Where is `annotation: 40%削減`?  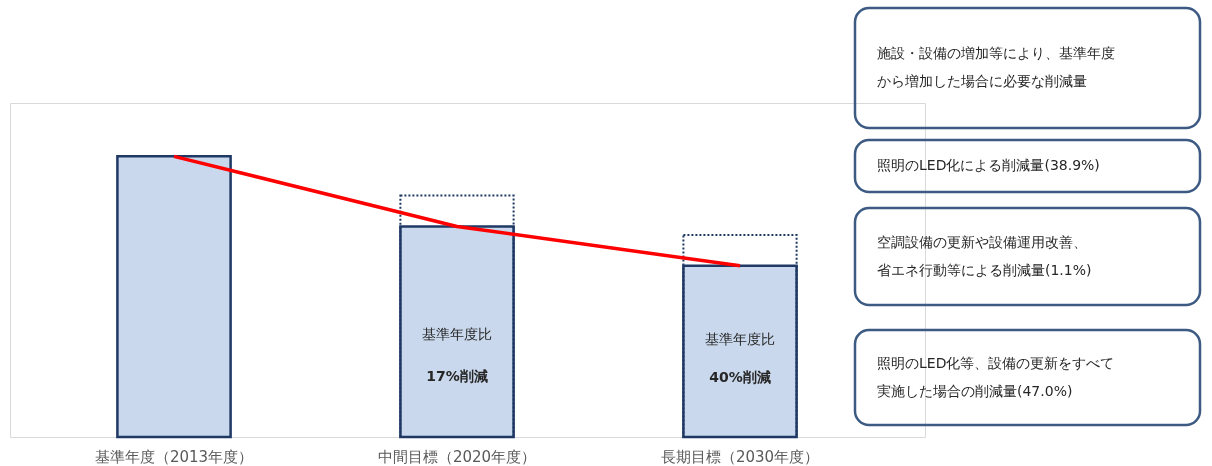 annotation: 40%削減 is located at coordinates (740, 377).